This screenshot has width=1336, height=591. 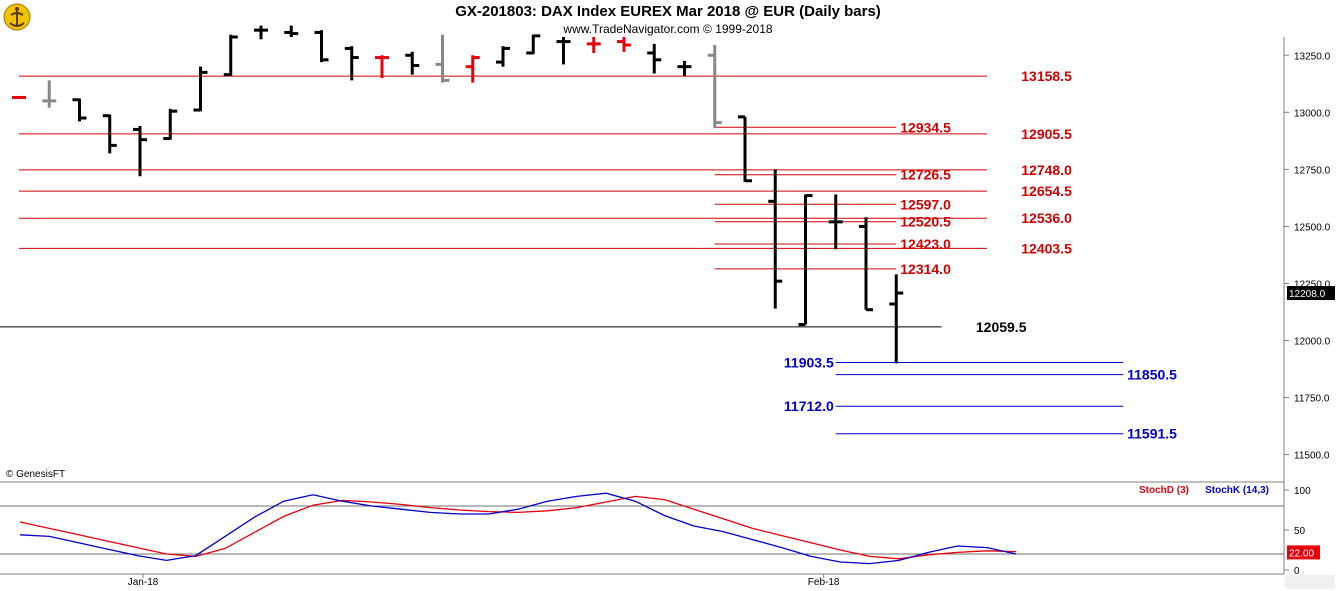 I want to click on stoch-legend-0: StochD (3), so click(x=1164, y=490).